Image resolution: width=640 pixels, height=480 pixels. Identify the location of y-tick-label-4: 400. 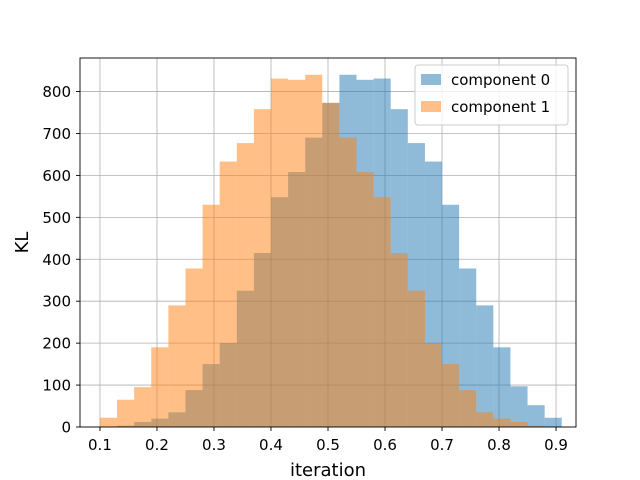
(56, 260).